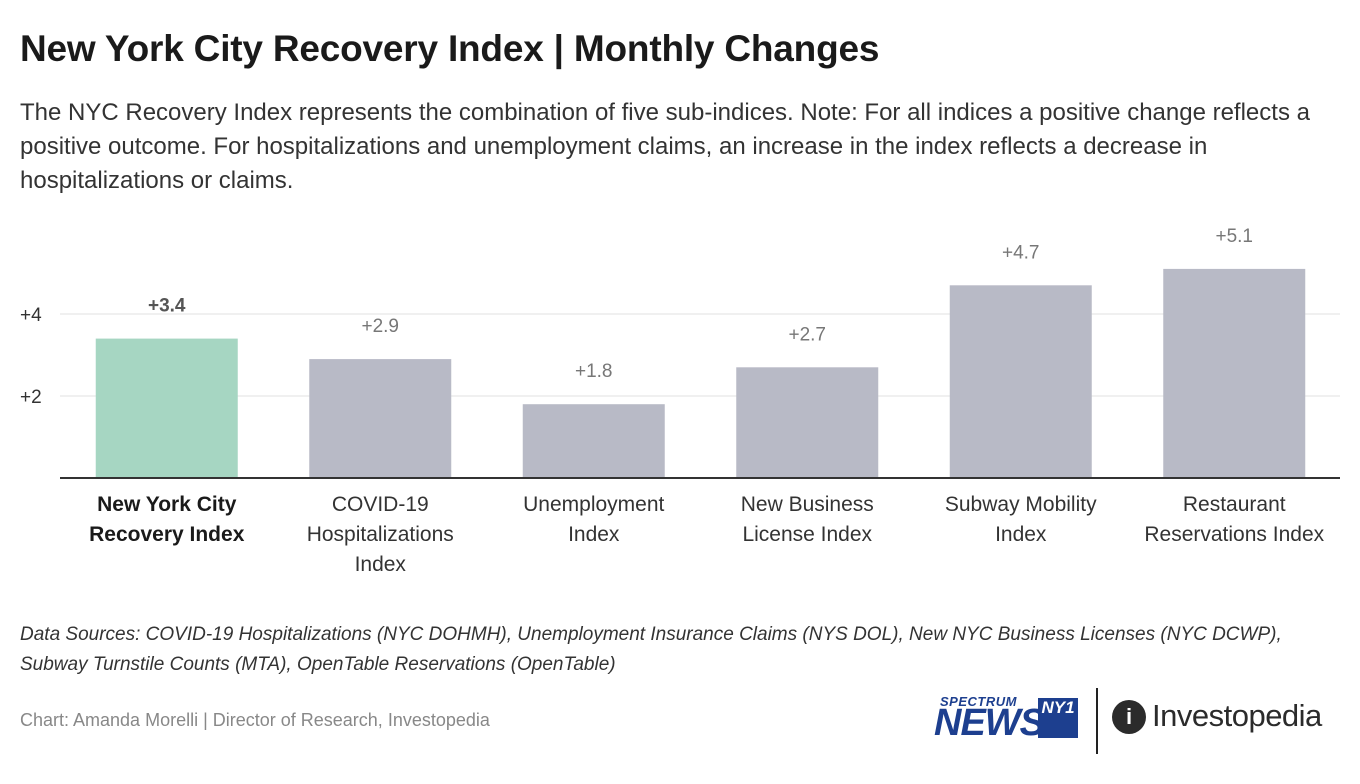 Image resolution: width=1360 pixels, height=784 pixels. I want to click on news-wordmark: NEWS, so click(989, 723).